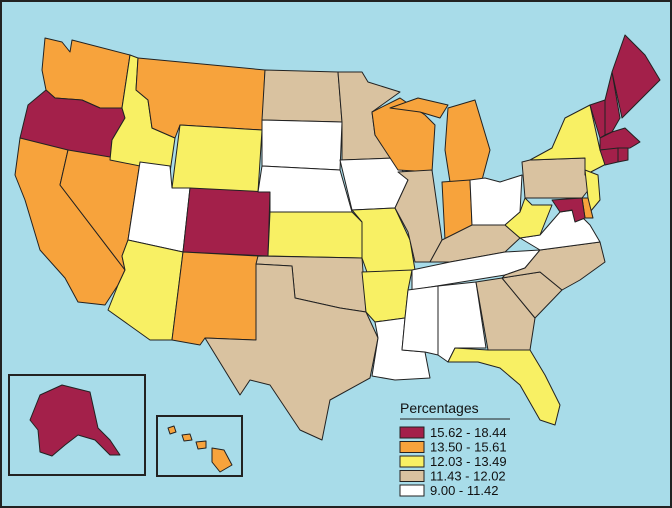 This screenshot has width=672, height=508. Describe the element at coordinates (504, 386) in the screenshot. I see `state-florida` at that location.